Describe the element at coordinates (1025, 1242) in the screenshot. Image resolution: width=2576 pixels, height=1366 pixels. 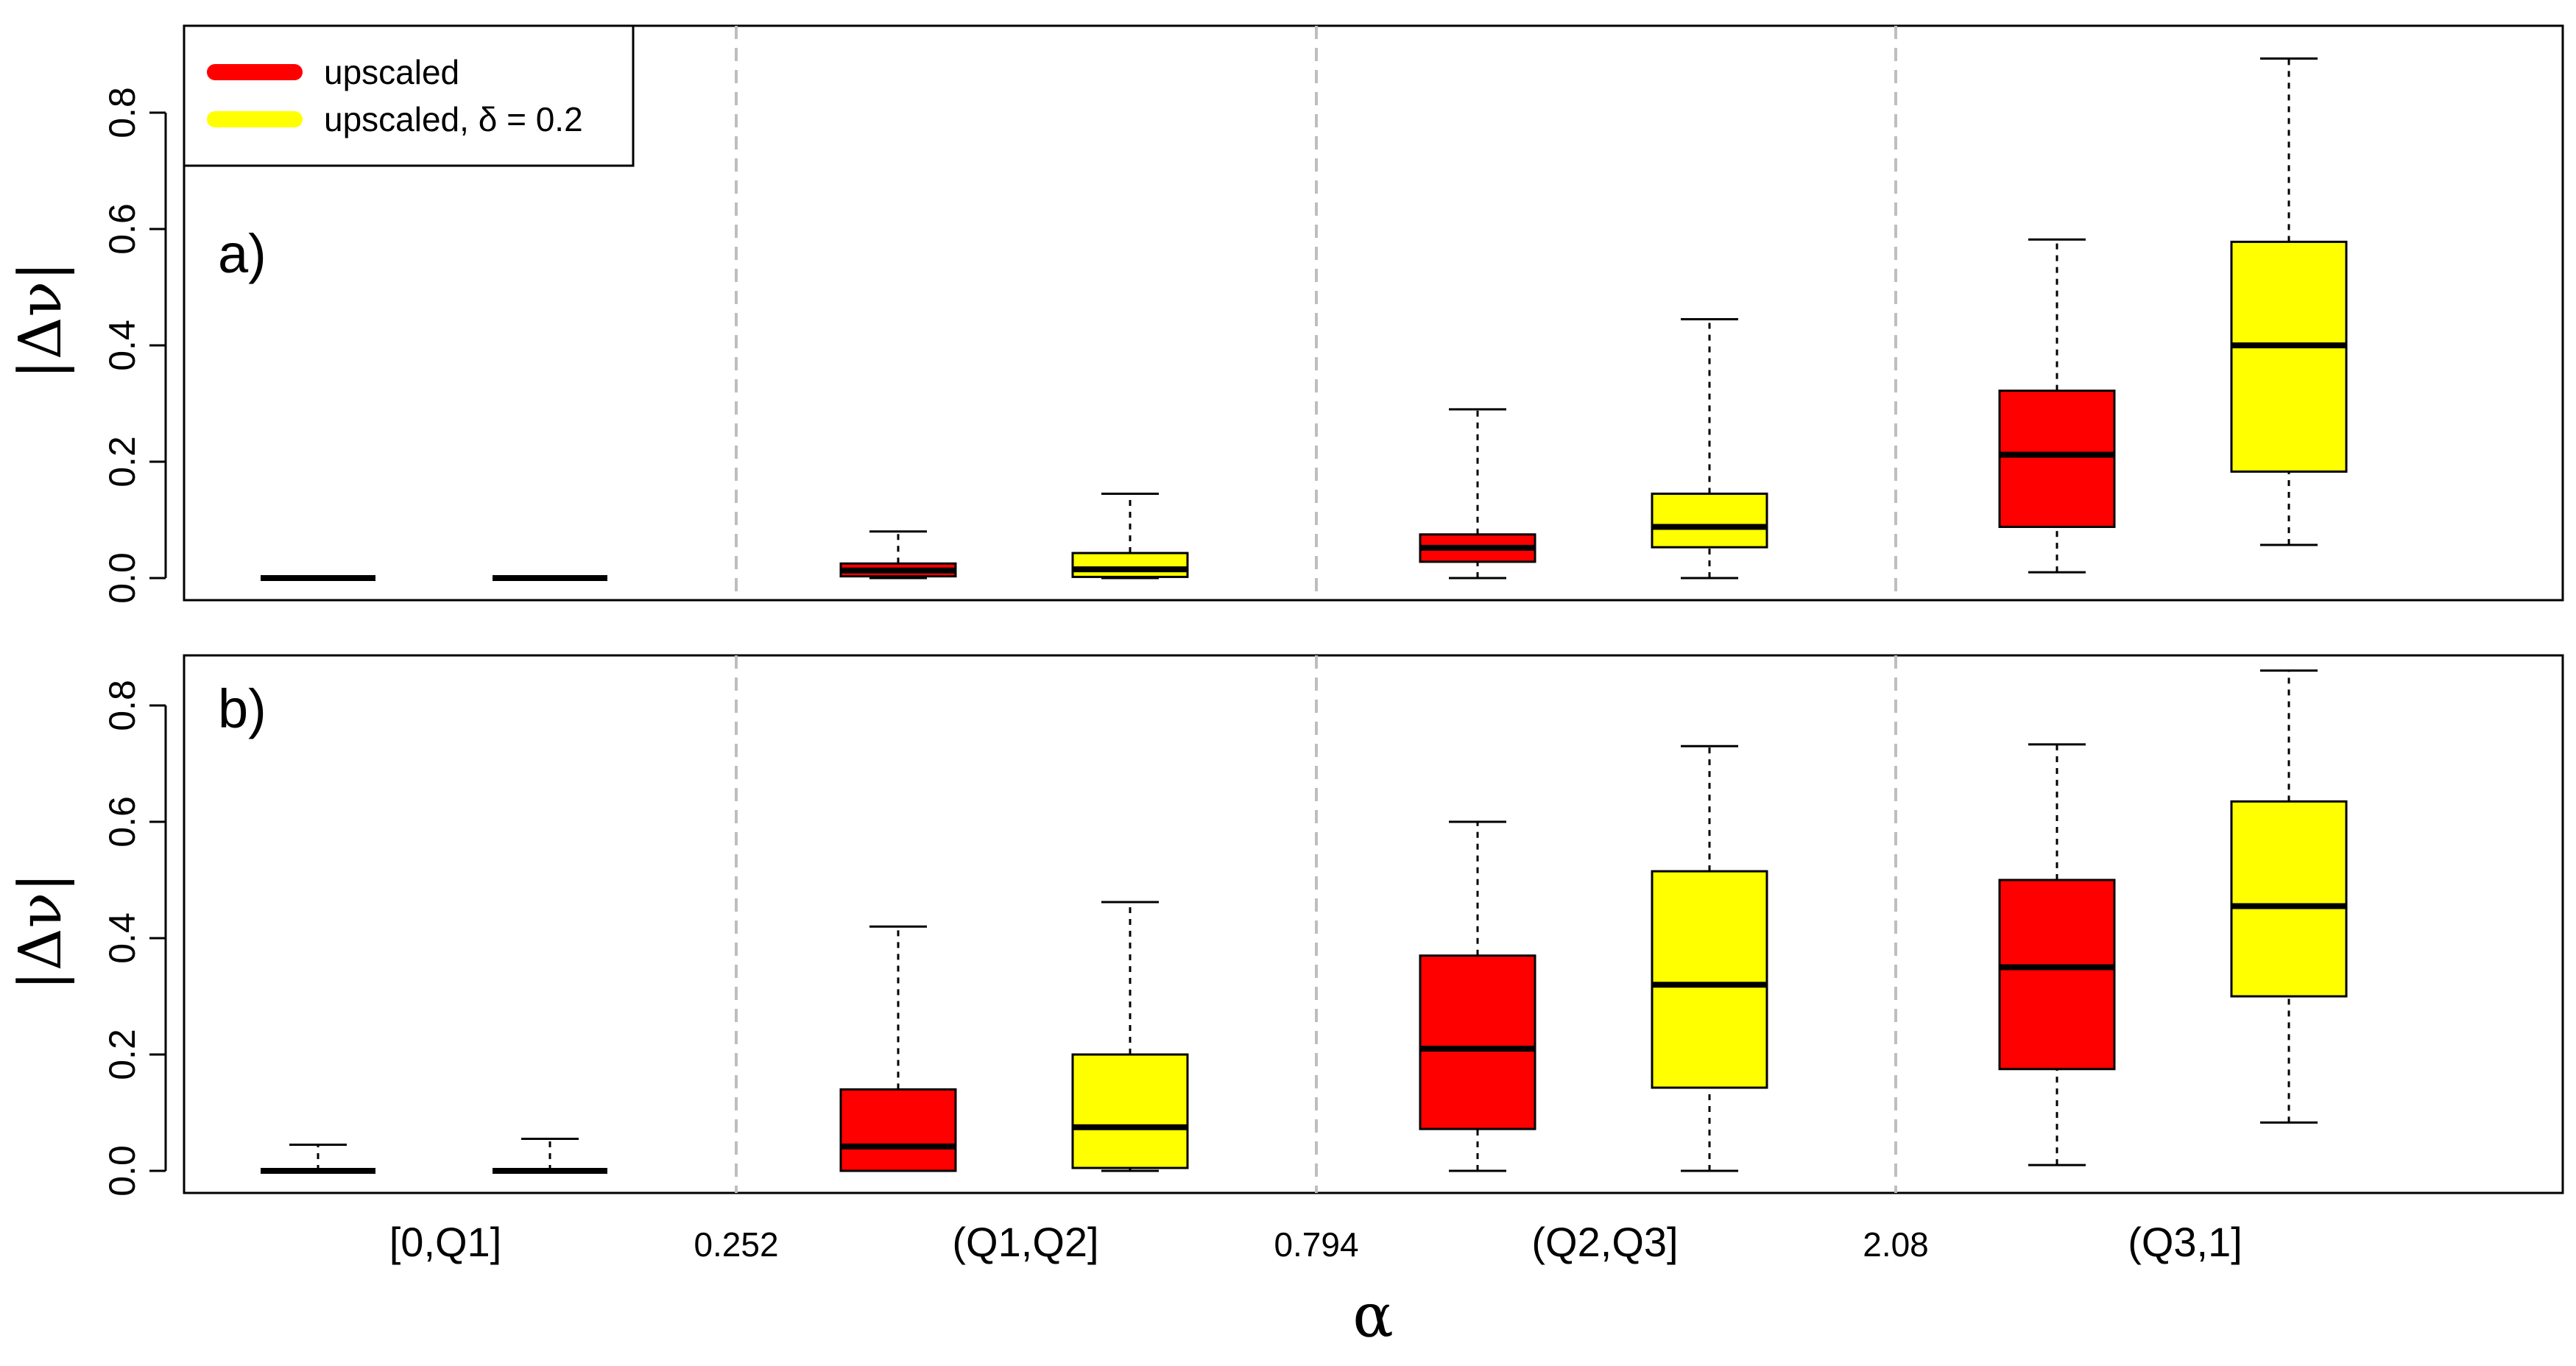
I see `x-category-label: (Q1,Q2]` at that location.